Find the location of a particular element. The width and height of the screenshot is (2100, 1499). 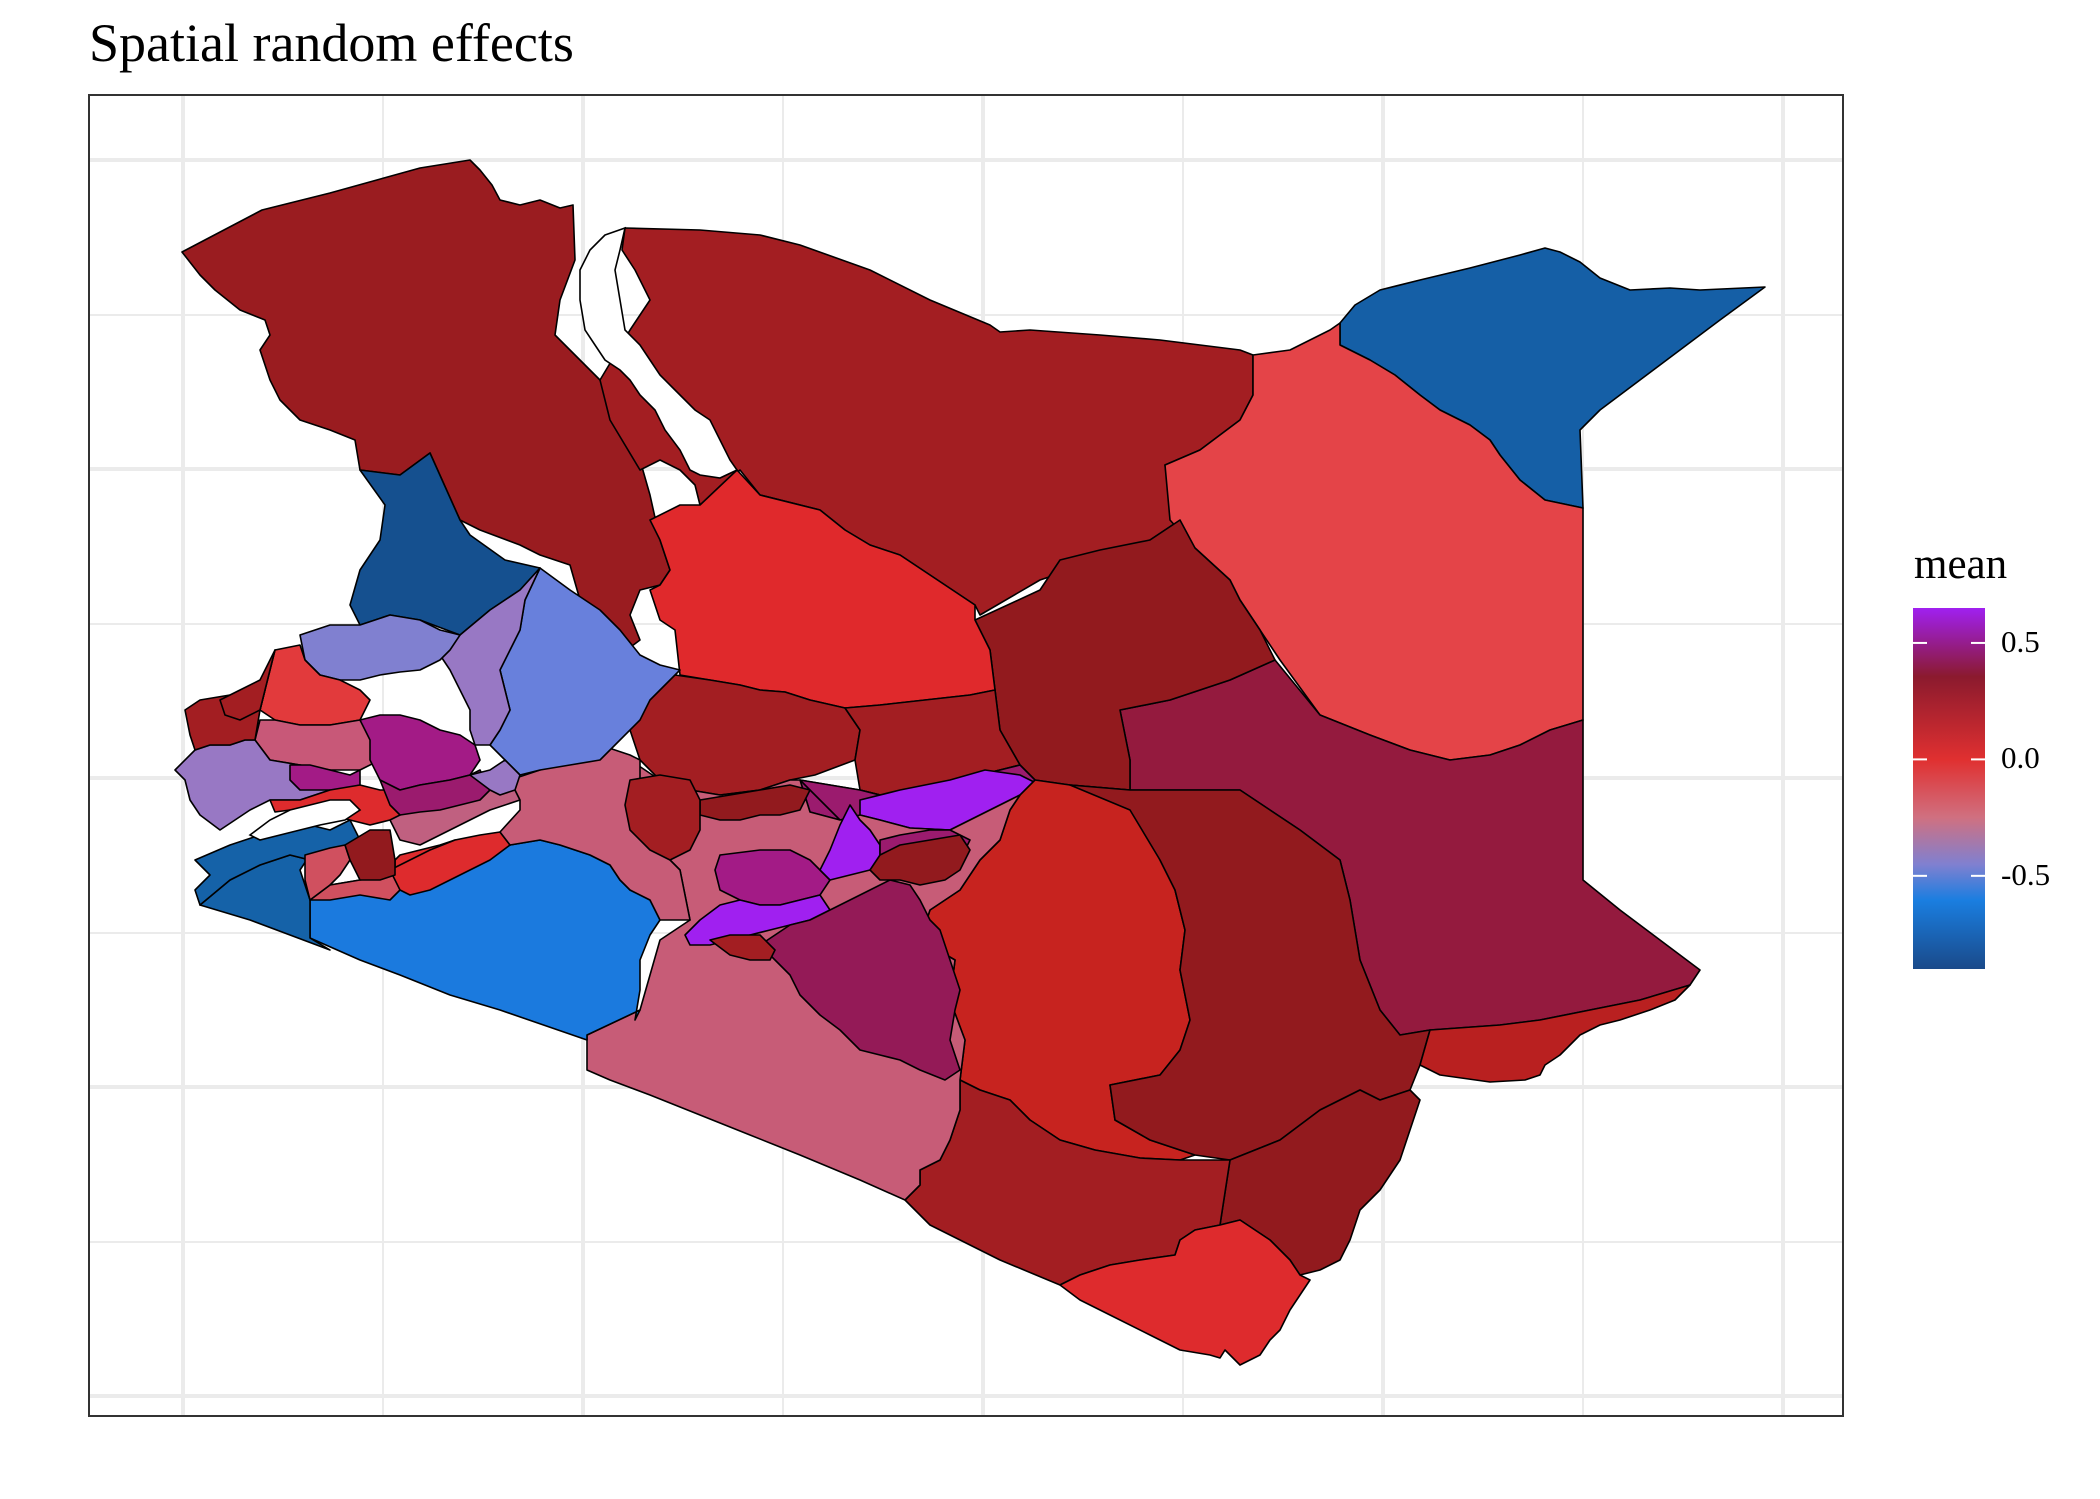

legend-colorbar is located at coordinates (1949, 788).